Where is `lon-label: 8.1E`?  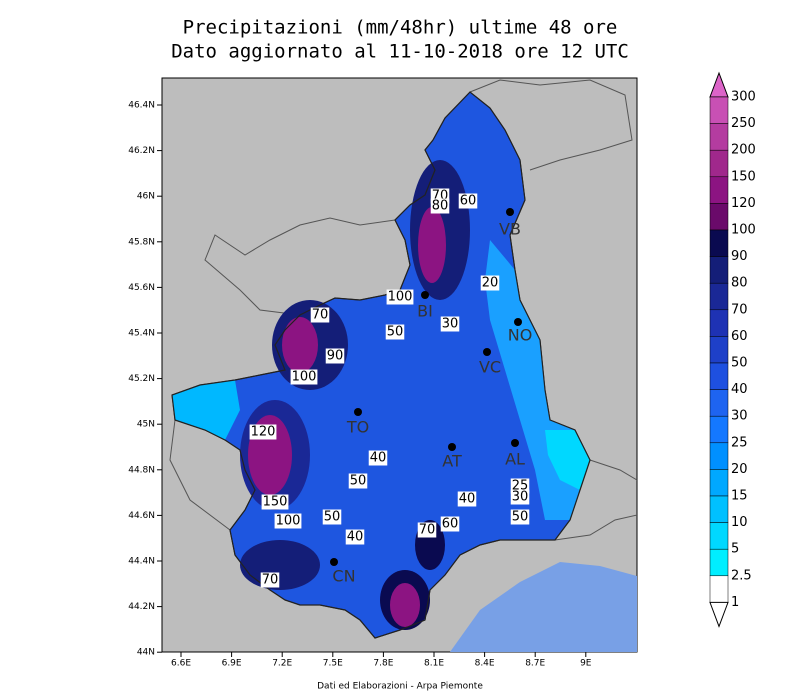
lon-label: 8.1E is located at coordinates (434, 664).